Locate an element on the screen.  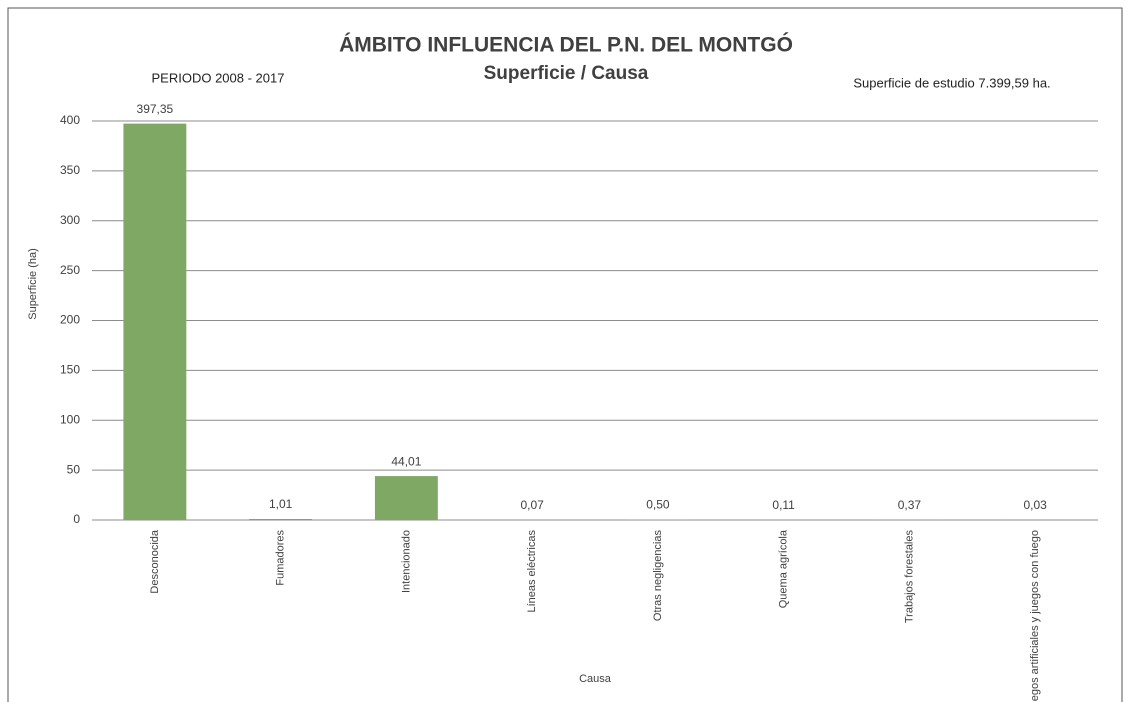
y-tick-label: 0 is located at coordinates (76, 519).